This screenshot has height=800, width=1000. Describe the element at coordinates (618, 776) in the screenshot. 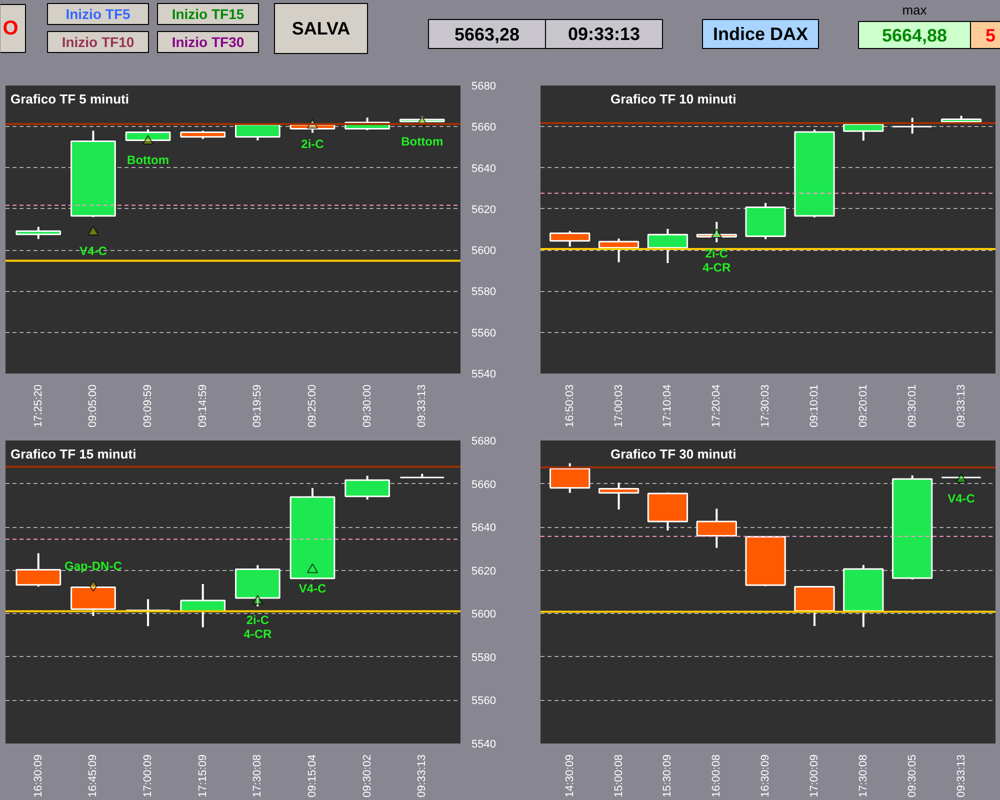

I see `x-tick-label: 15:00:08` at that location.